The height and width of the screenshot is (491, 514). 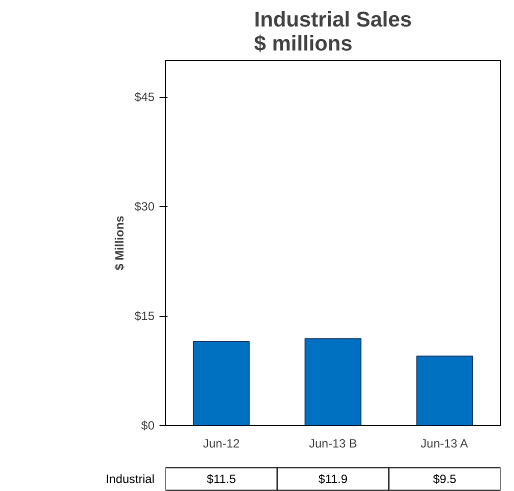 What do you see at coordinates (221, 443) in the screenshot?
I see `x-tick-label: Jun-12` at bounding box center [221, 443].